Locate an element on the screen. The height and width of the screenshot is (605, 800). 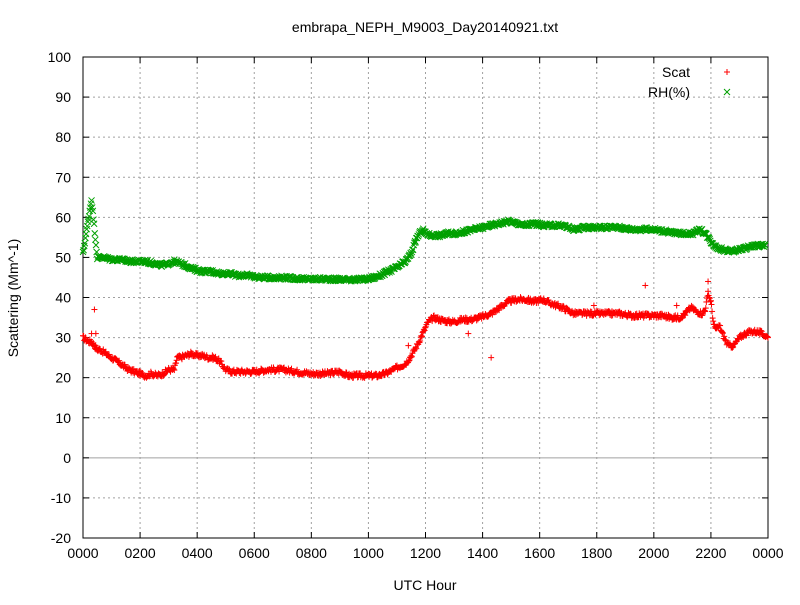
x-tick-label: 1400 is located at coordinates (482, 553).